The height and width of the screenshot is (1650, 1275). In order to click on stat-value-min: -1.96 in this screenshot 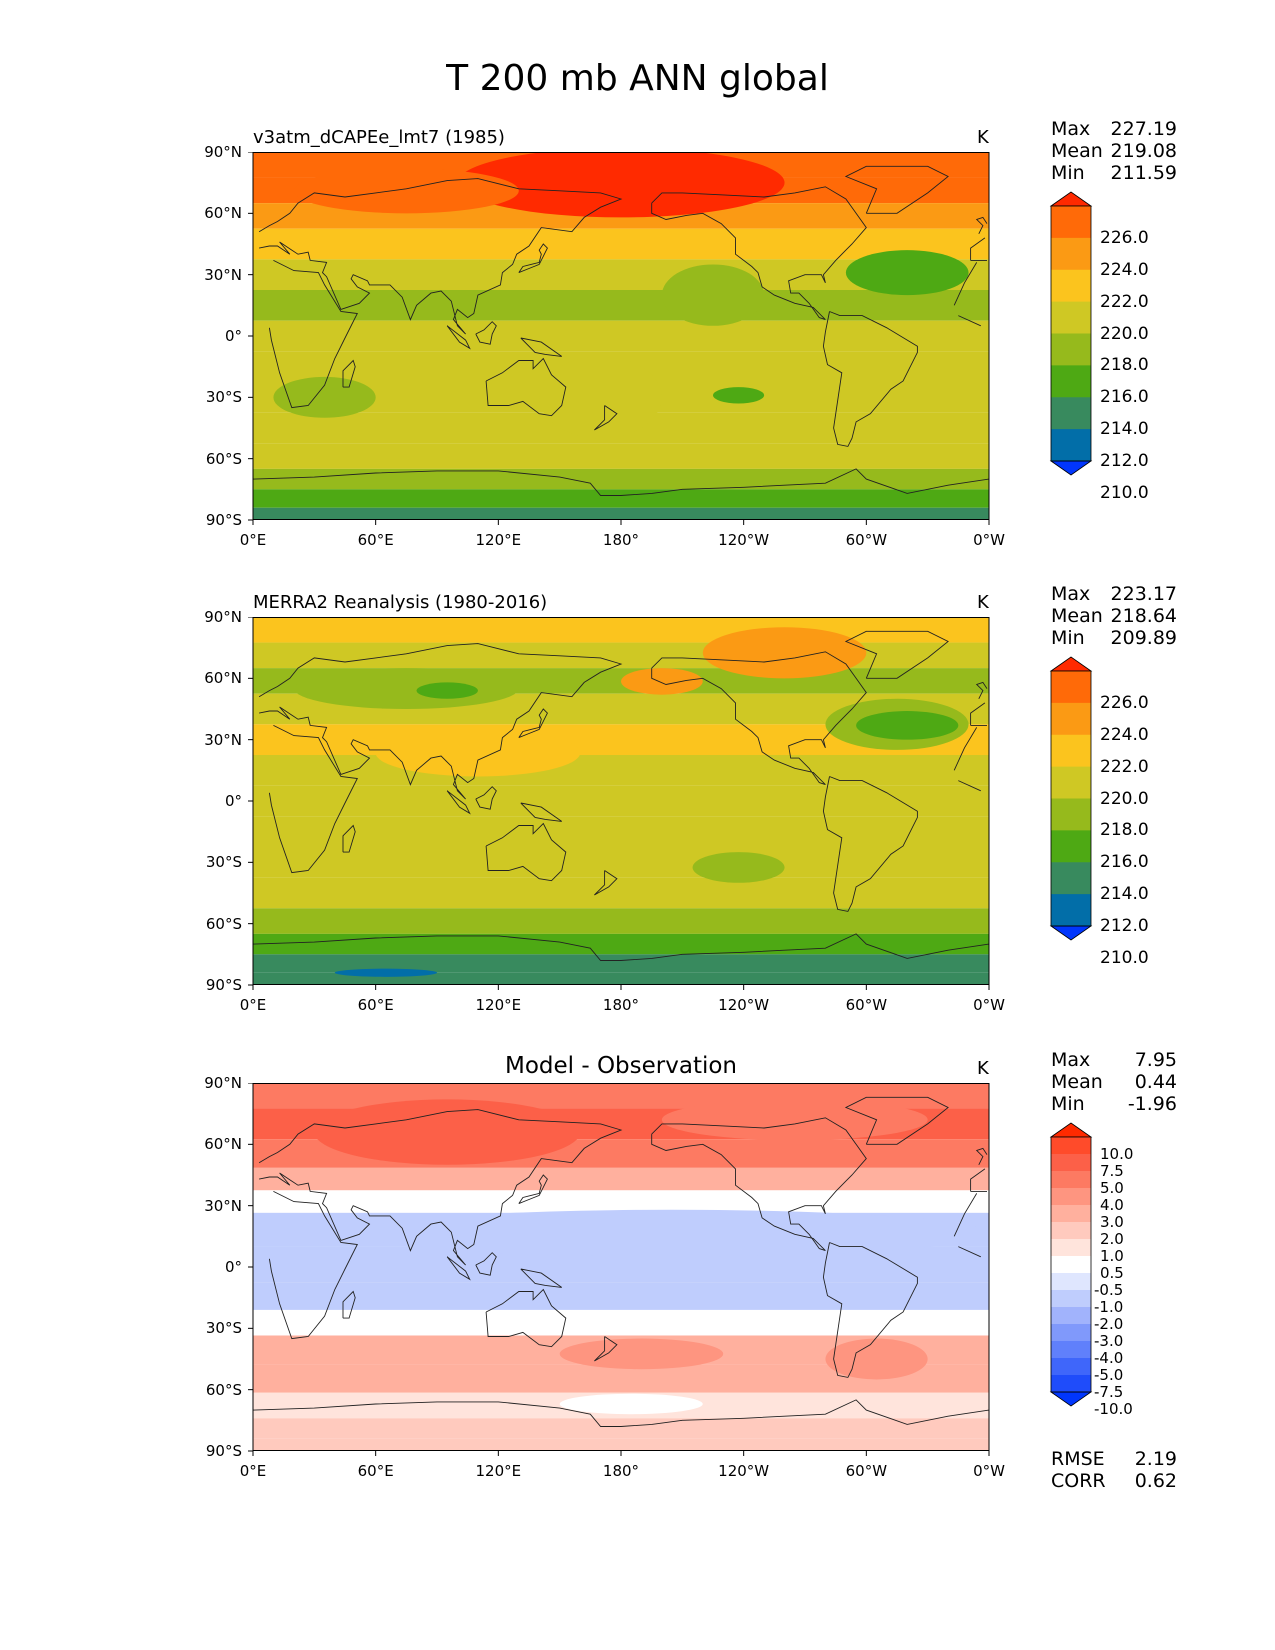, I will do `click(1152, 1104)`.